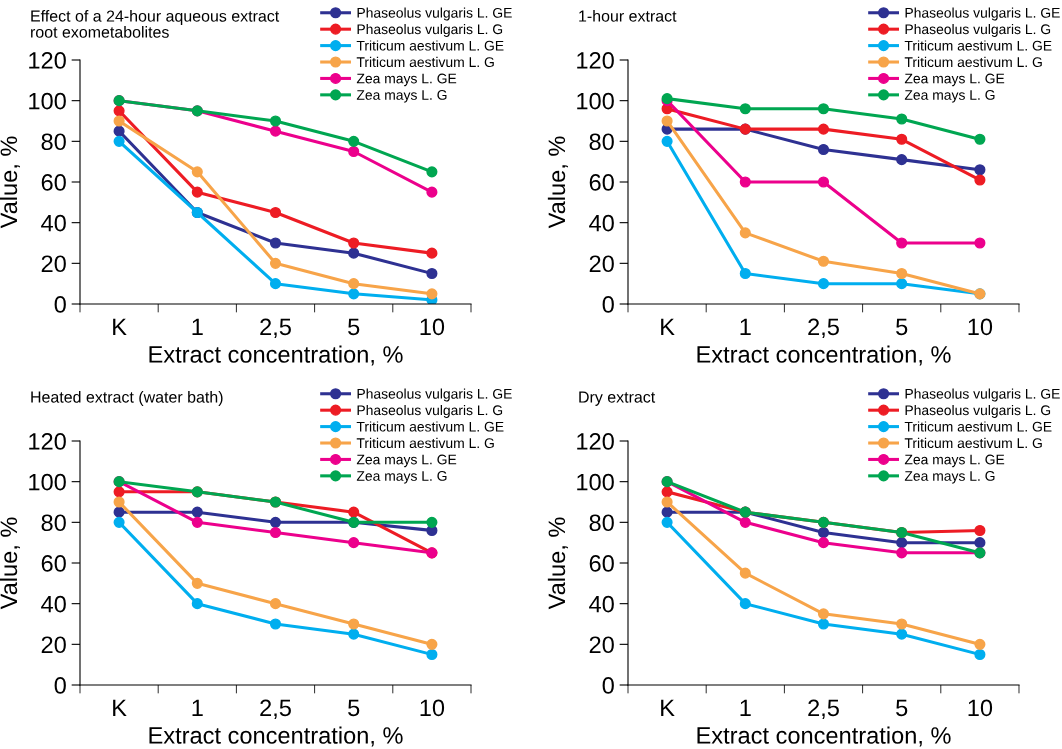 The width and height of the screenshot is (1062, 749). What do you see at coordinates (127, 398) in the screenshot?
I see `chart-title: Heated extract (water bath)` at bounding box center [127, 398].